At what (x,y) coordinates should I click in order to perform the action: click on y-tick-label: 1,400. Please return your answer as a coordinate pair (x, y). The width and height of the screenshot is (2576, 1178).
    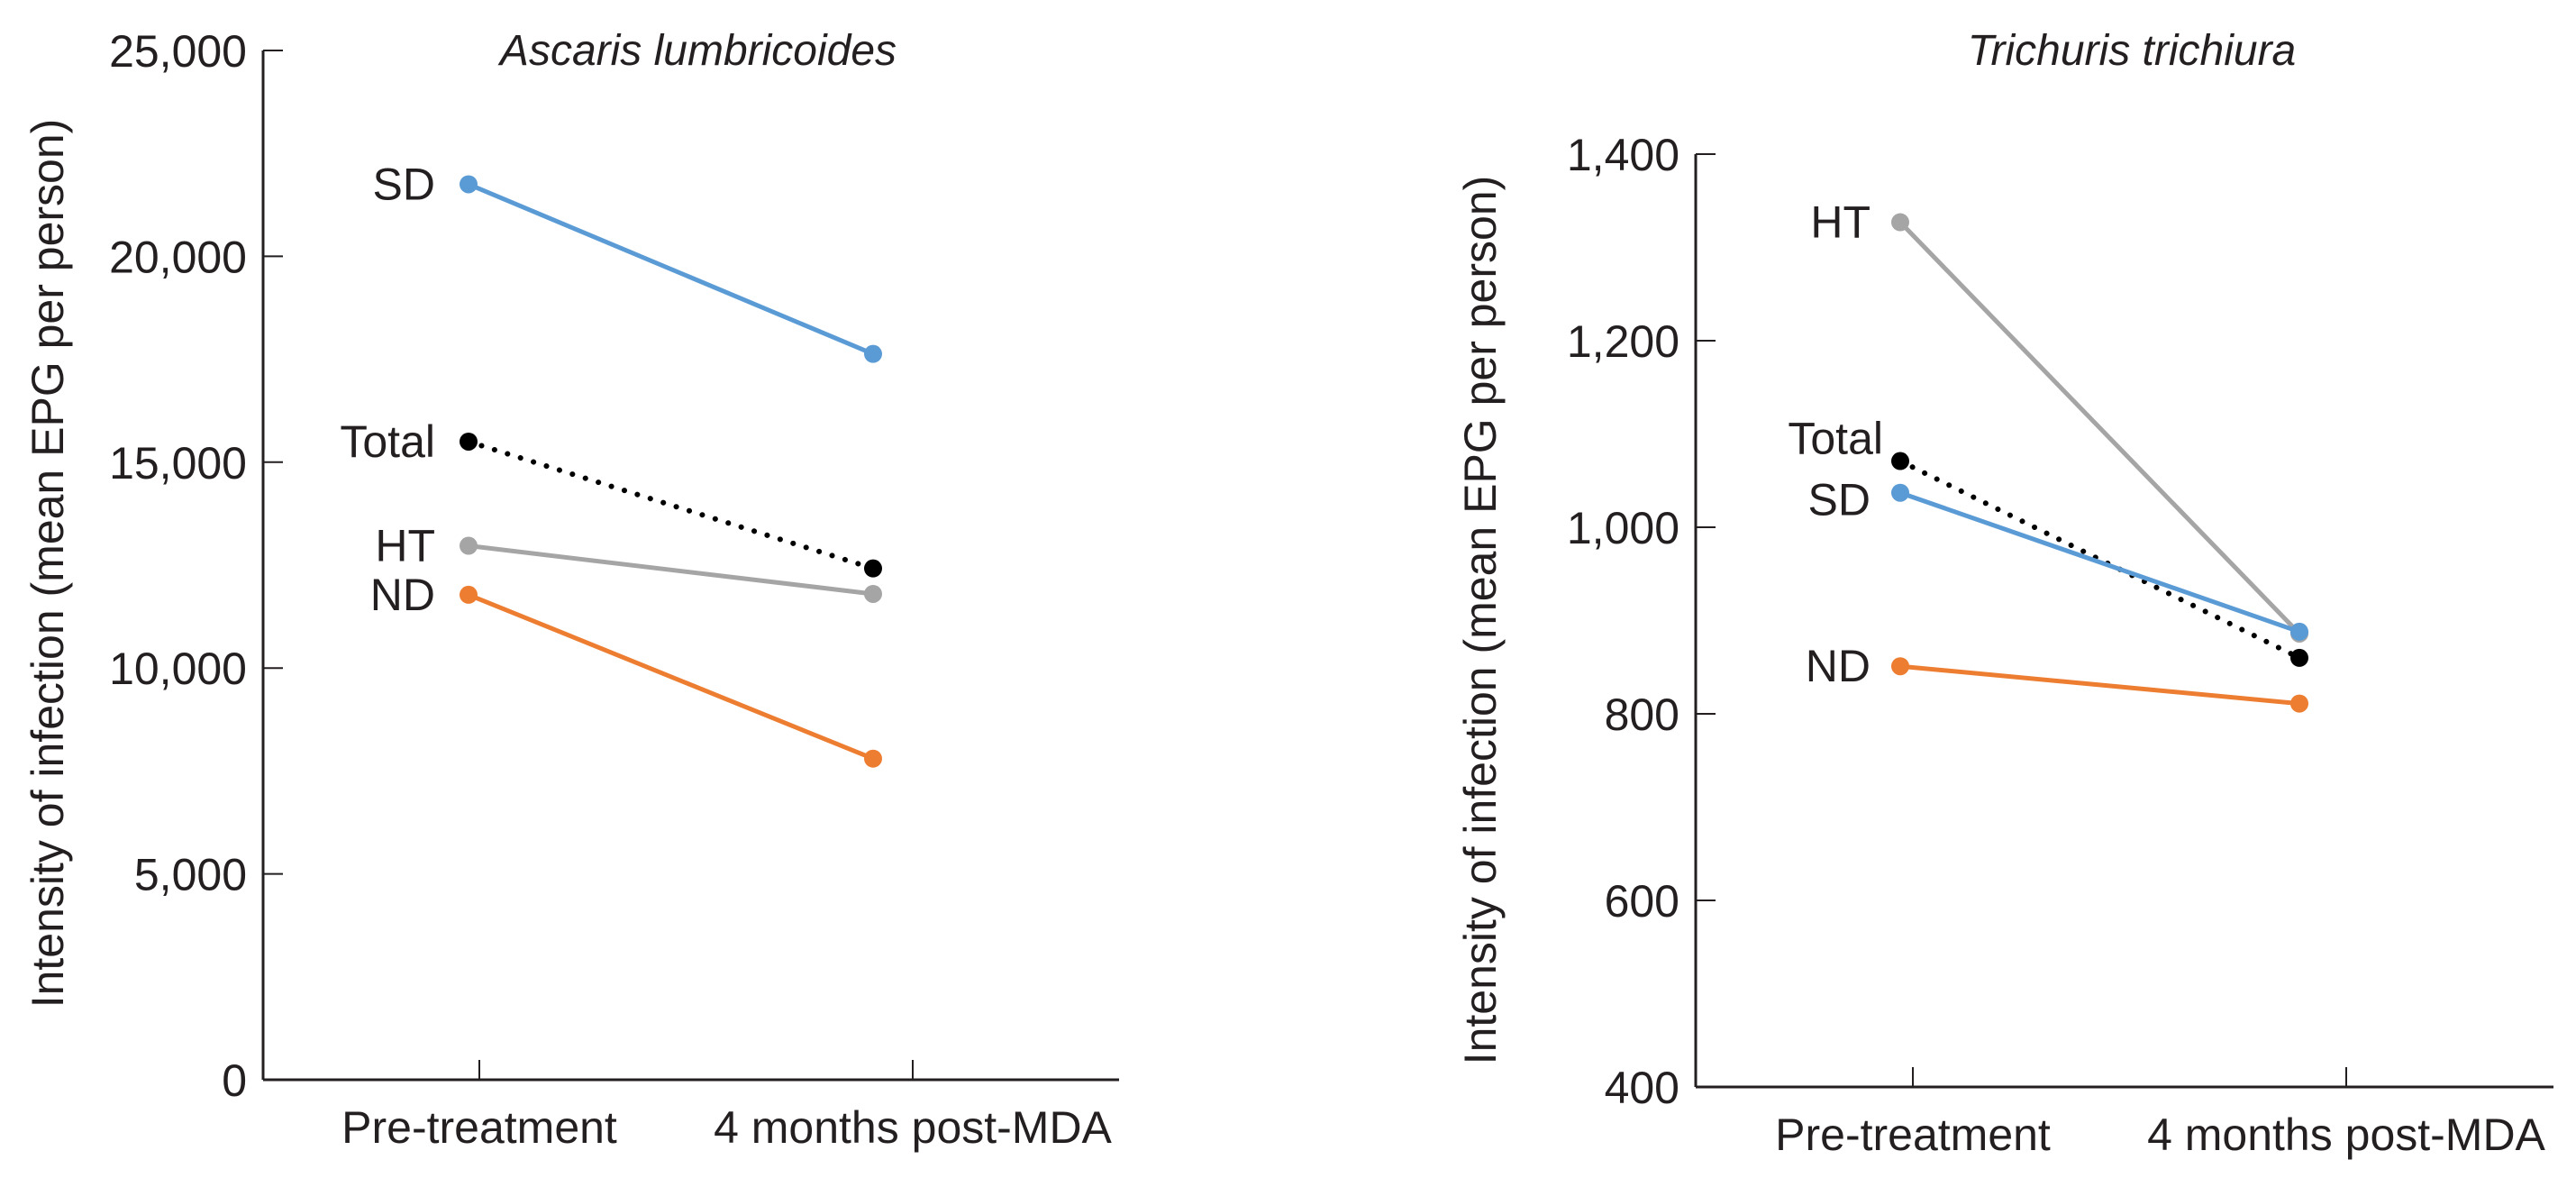
    Looking at the image, I should click on (1623, 155).